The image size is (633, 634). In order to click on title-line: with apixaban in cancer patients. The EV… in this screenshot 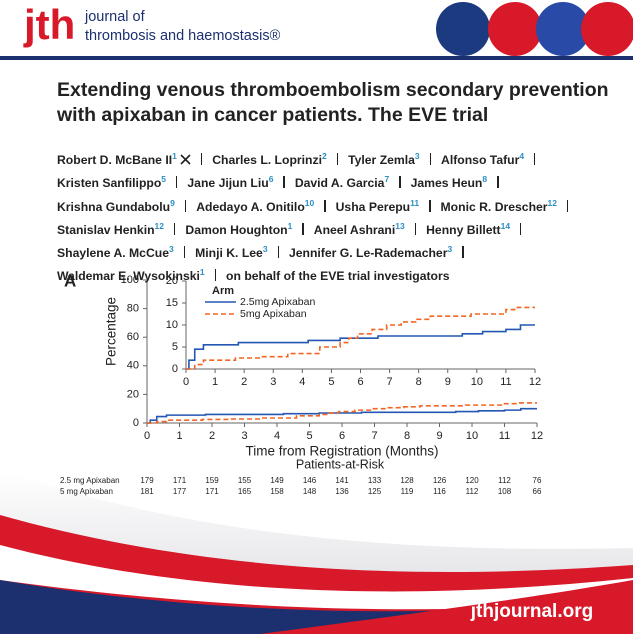, I will do `click(273, 115)`.